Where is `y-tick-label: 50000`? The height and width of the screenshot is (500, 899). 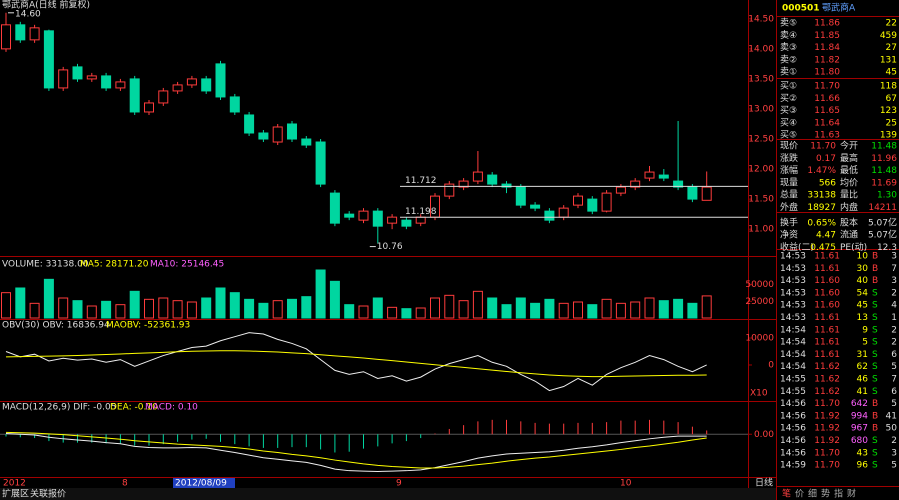 y-tick-label: 50000 is located at coordinates (759, 285).